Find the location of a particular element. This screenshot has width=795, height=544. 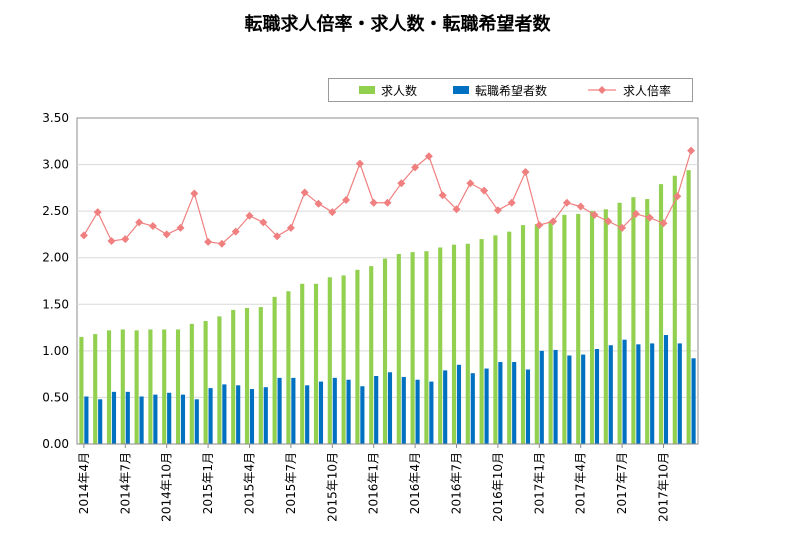

legend-label-applicants: 転職希望者数 is located at coordinates (511, 91).